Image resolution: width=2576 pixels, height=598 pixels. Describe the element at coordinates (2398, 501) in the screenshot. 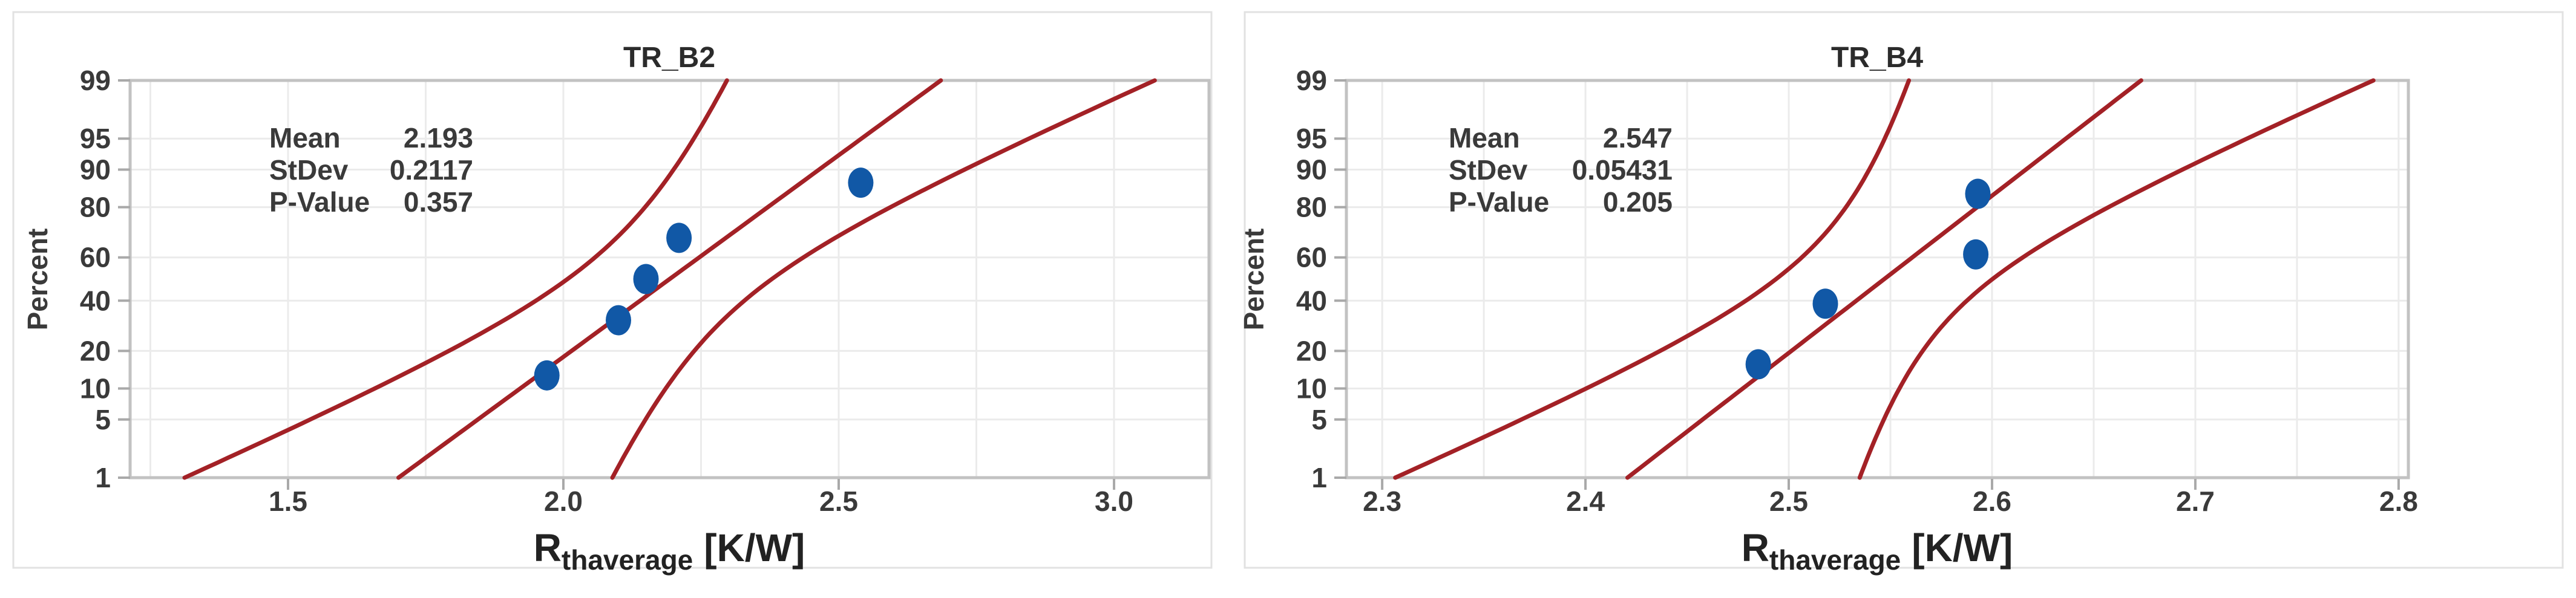

I see `x-tick-label: 2.8` at that location.